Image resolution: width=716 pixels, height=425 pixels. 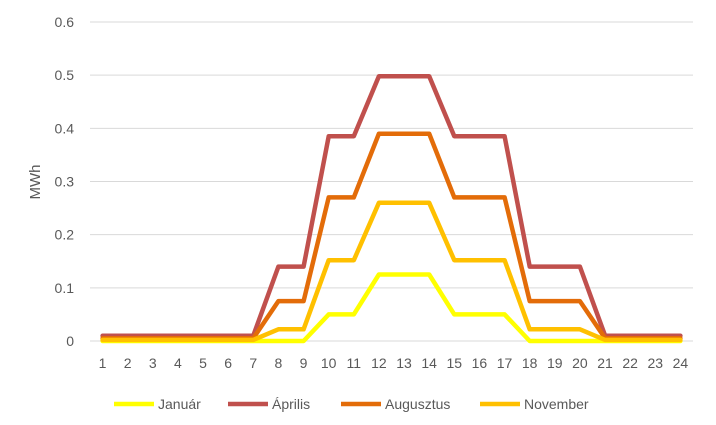 What do you see at coordinates (455, 363) in the screenshot?
I see `x-tick-label: 15` at bounding box center [455, 363].